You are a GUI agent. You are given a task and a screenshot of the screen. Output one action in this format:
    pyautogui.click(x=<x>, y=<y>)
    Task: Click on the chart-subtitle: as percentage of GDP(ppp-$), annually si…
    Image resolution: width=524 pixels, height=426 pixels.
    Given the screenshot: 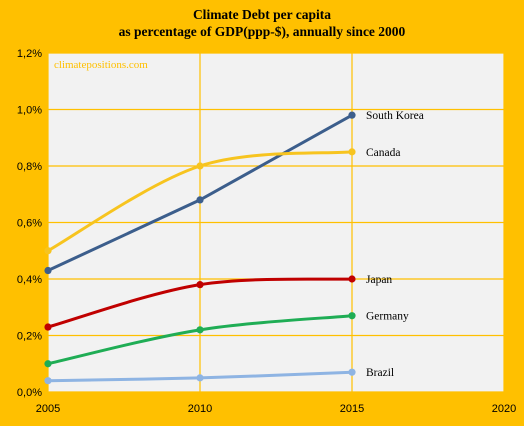 What is the action you would take?
    pyautogui.click(x=262, y=31)
    